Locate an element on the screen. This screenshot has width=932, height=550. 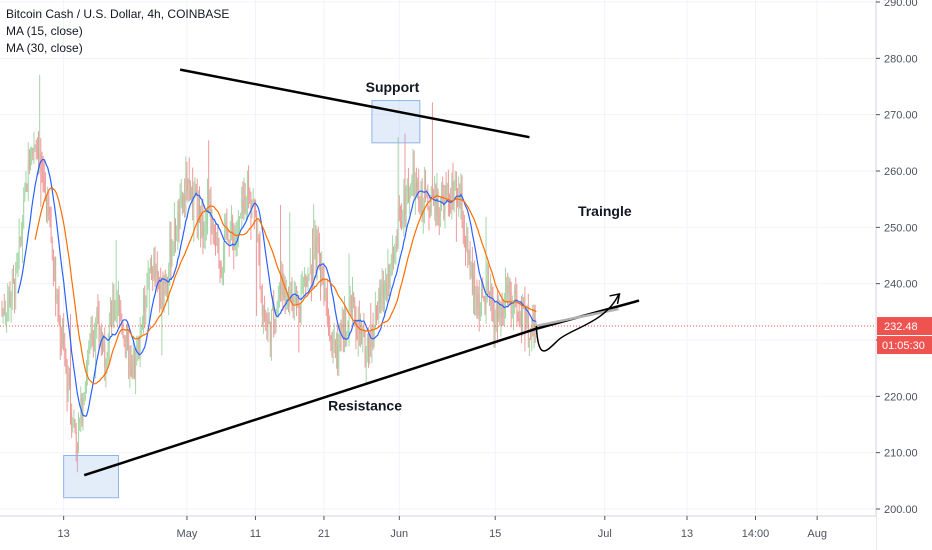
legend-symbol: Bitcoin Cash / U.S. Dollar, 4h, COINBASE is located at coordinates (118, 14).